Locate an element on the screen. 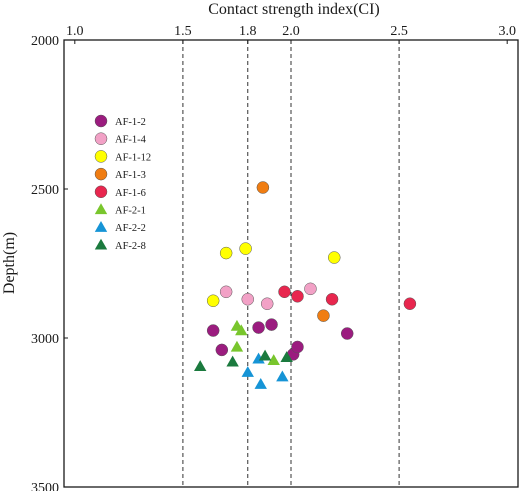 This screenshot has height=491, width=526. legend-label: AF-1-3 is located at coordinates (130, 175).